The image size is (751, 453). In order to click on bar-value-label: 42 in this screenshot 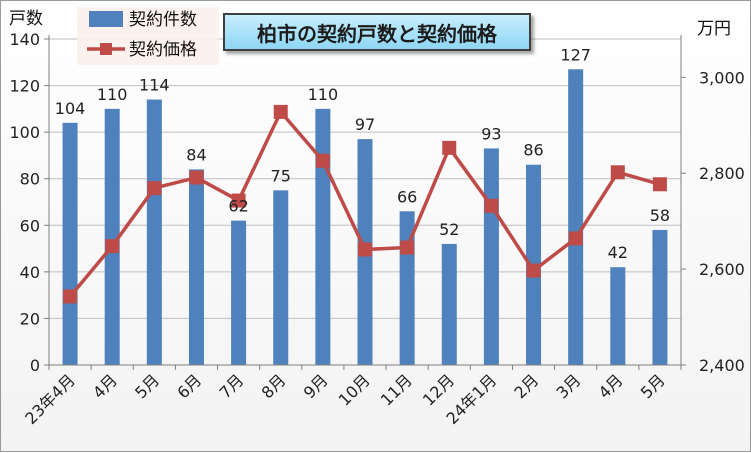, I will do `click(618, 252)`.